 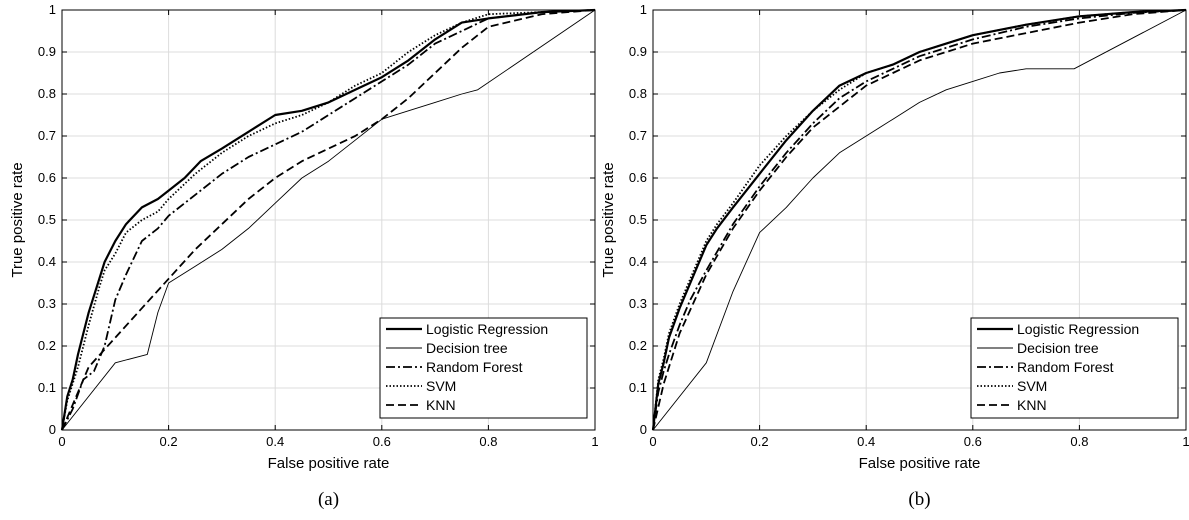 I want to click on panel-caption: (a), so click(x=328, y=499).